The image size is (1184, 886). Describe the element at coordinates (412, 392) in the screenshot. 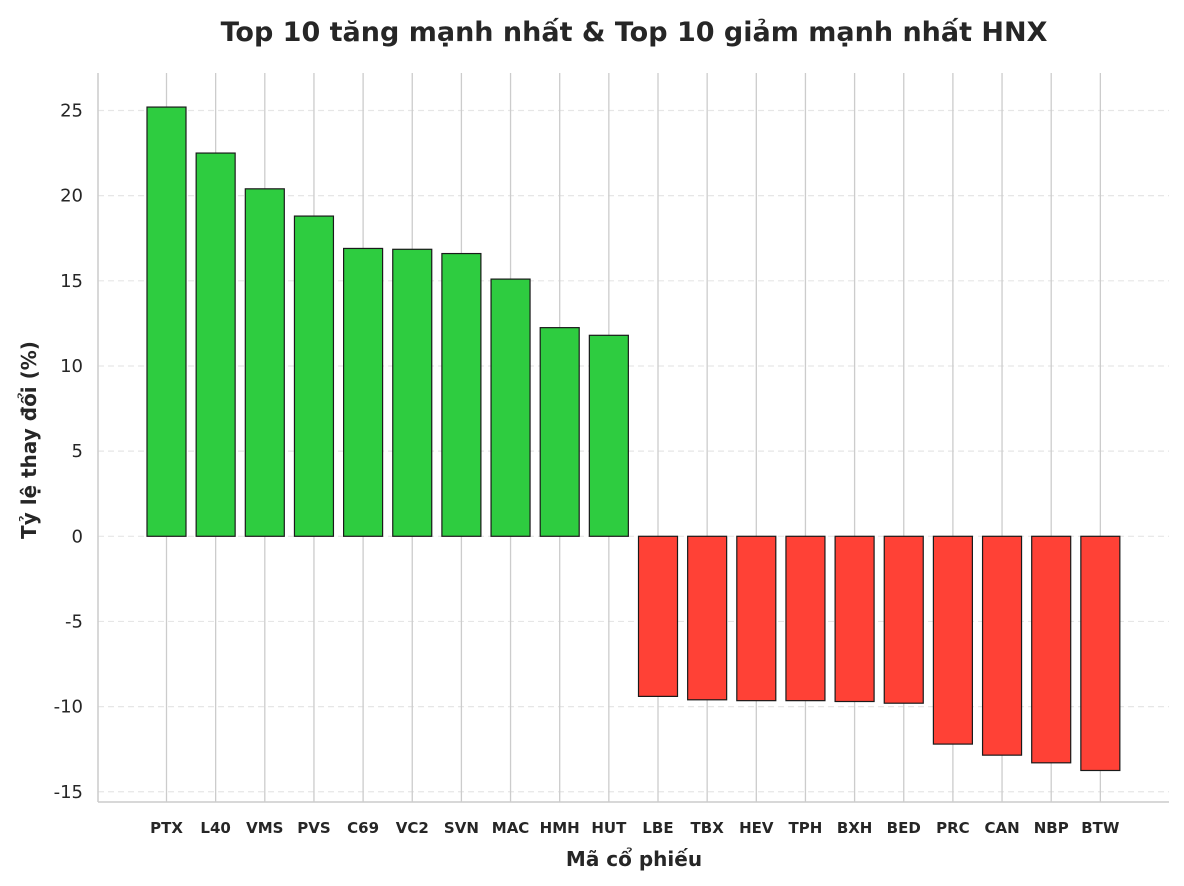

I see `bar-vc2` at that location.